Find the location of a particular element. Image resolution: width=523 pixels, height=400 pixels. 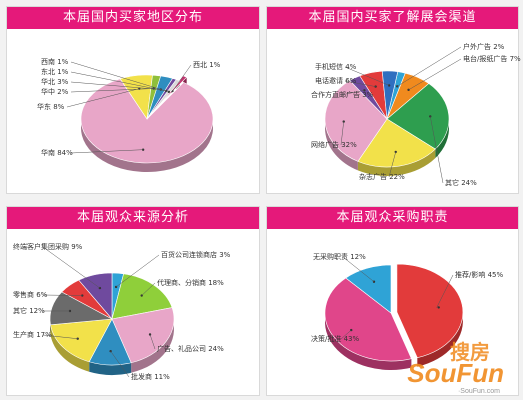

slice-label: 网络广告 32% is located at coordinates (334, 144).